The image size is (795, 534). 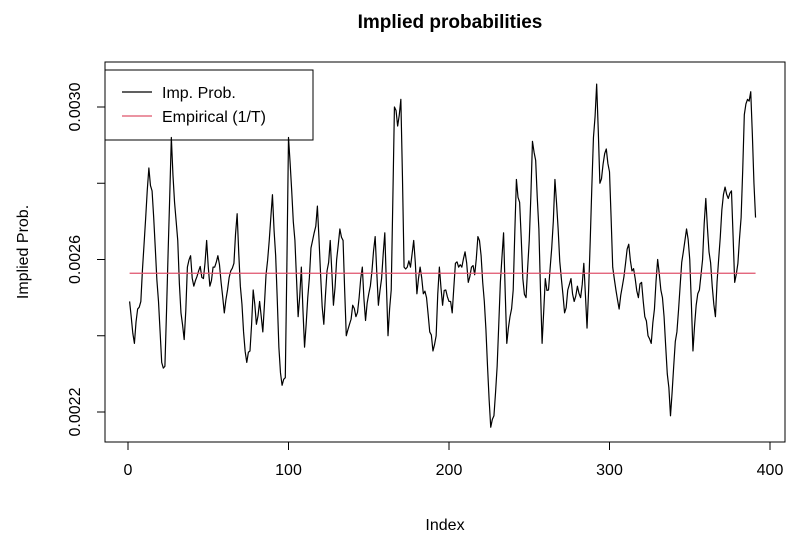 What do you see at coordinates (86, 259) in the screenshot?
I see `y-axis: 0.0022 0.0026 0.0030` at bounding box center [86, 259].